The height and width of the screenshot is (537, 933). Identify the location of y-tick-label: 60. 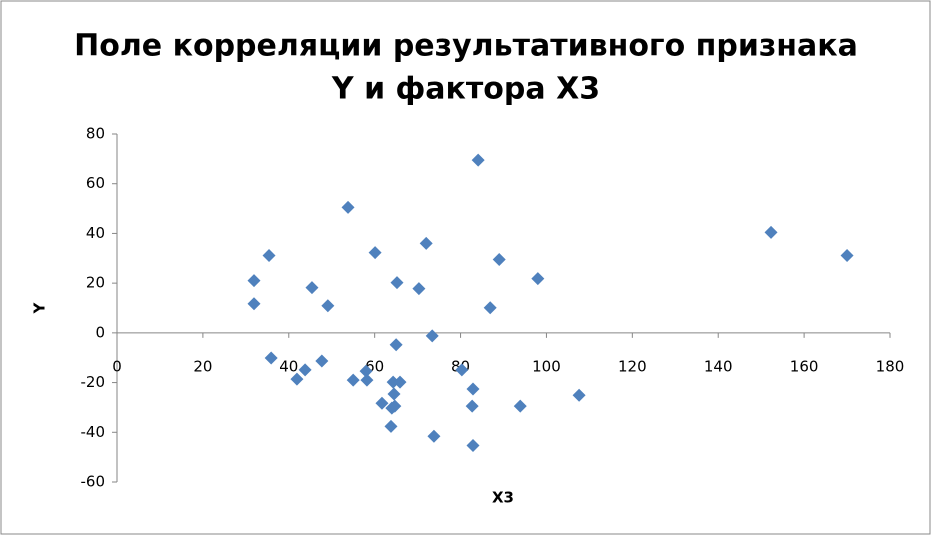
(95, 183).